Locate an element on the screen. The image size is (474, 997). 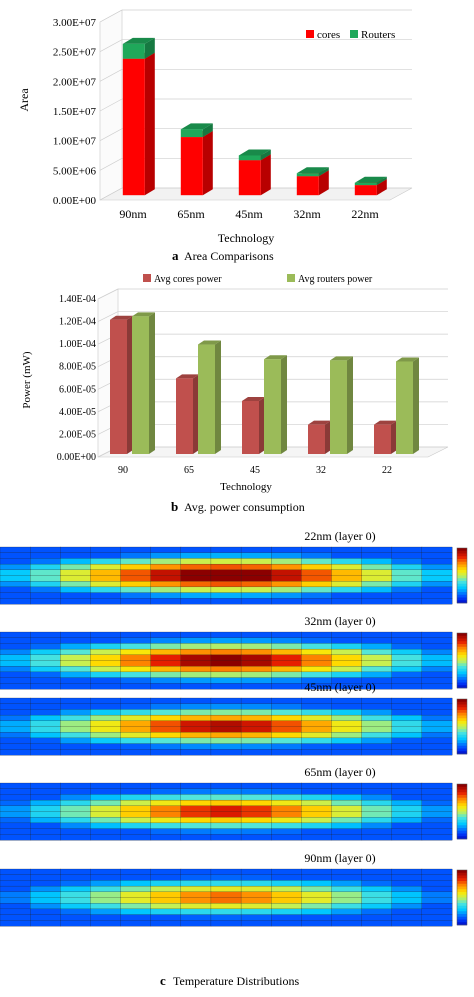
bar-routers-top is located at coordinates (370, 179).